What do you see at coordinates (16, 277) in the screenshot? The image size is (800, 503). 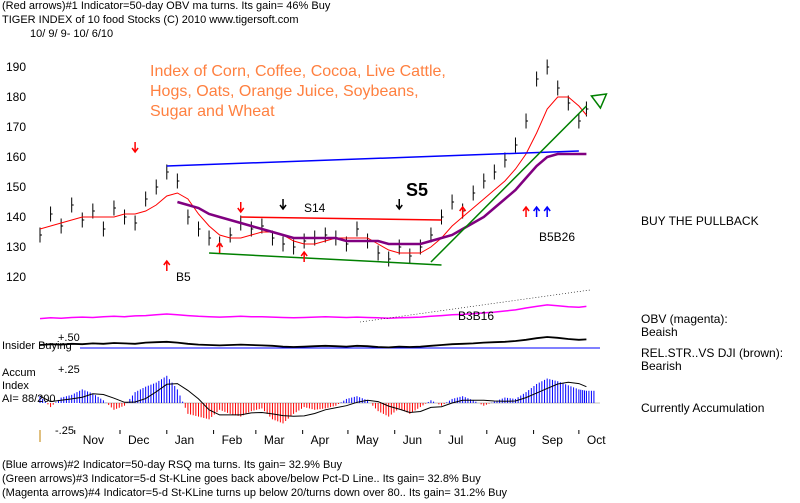 I see `y-tick-label: 120` at bounding box center [16, 277].